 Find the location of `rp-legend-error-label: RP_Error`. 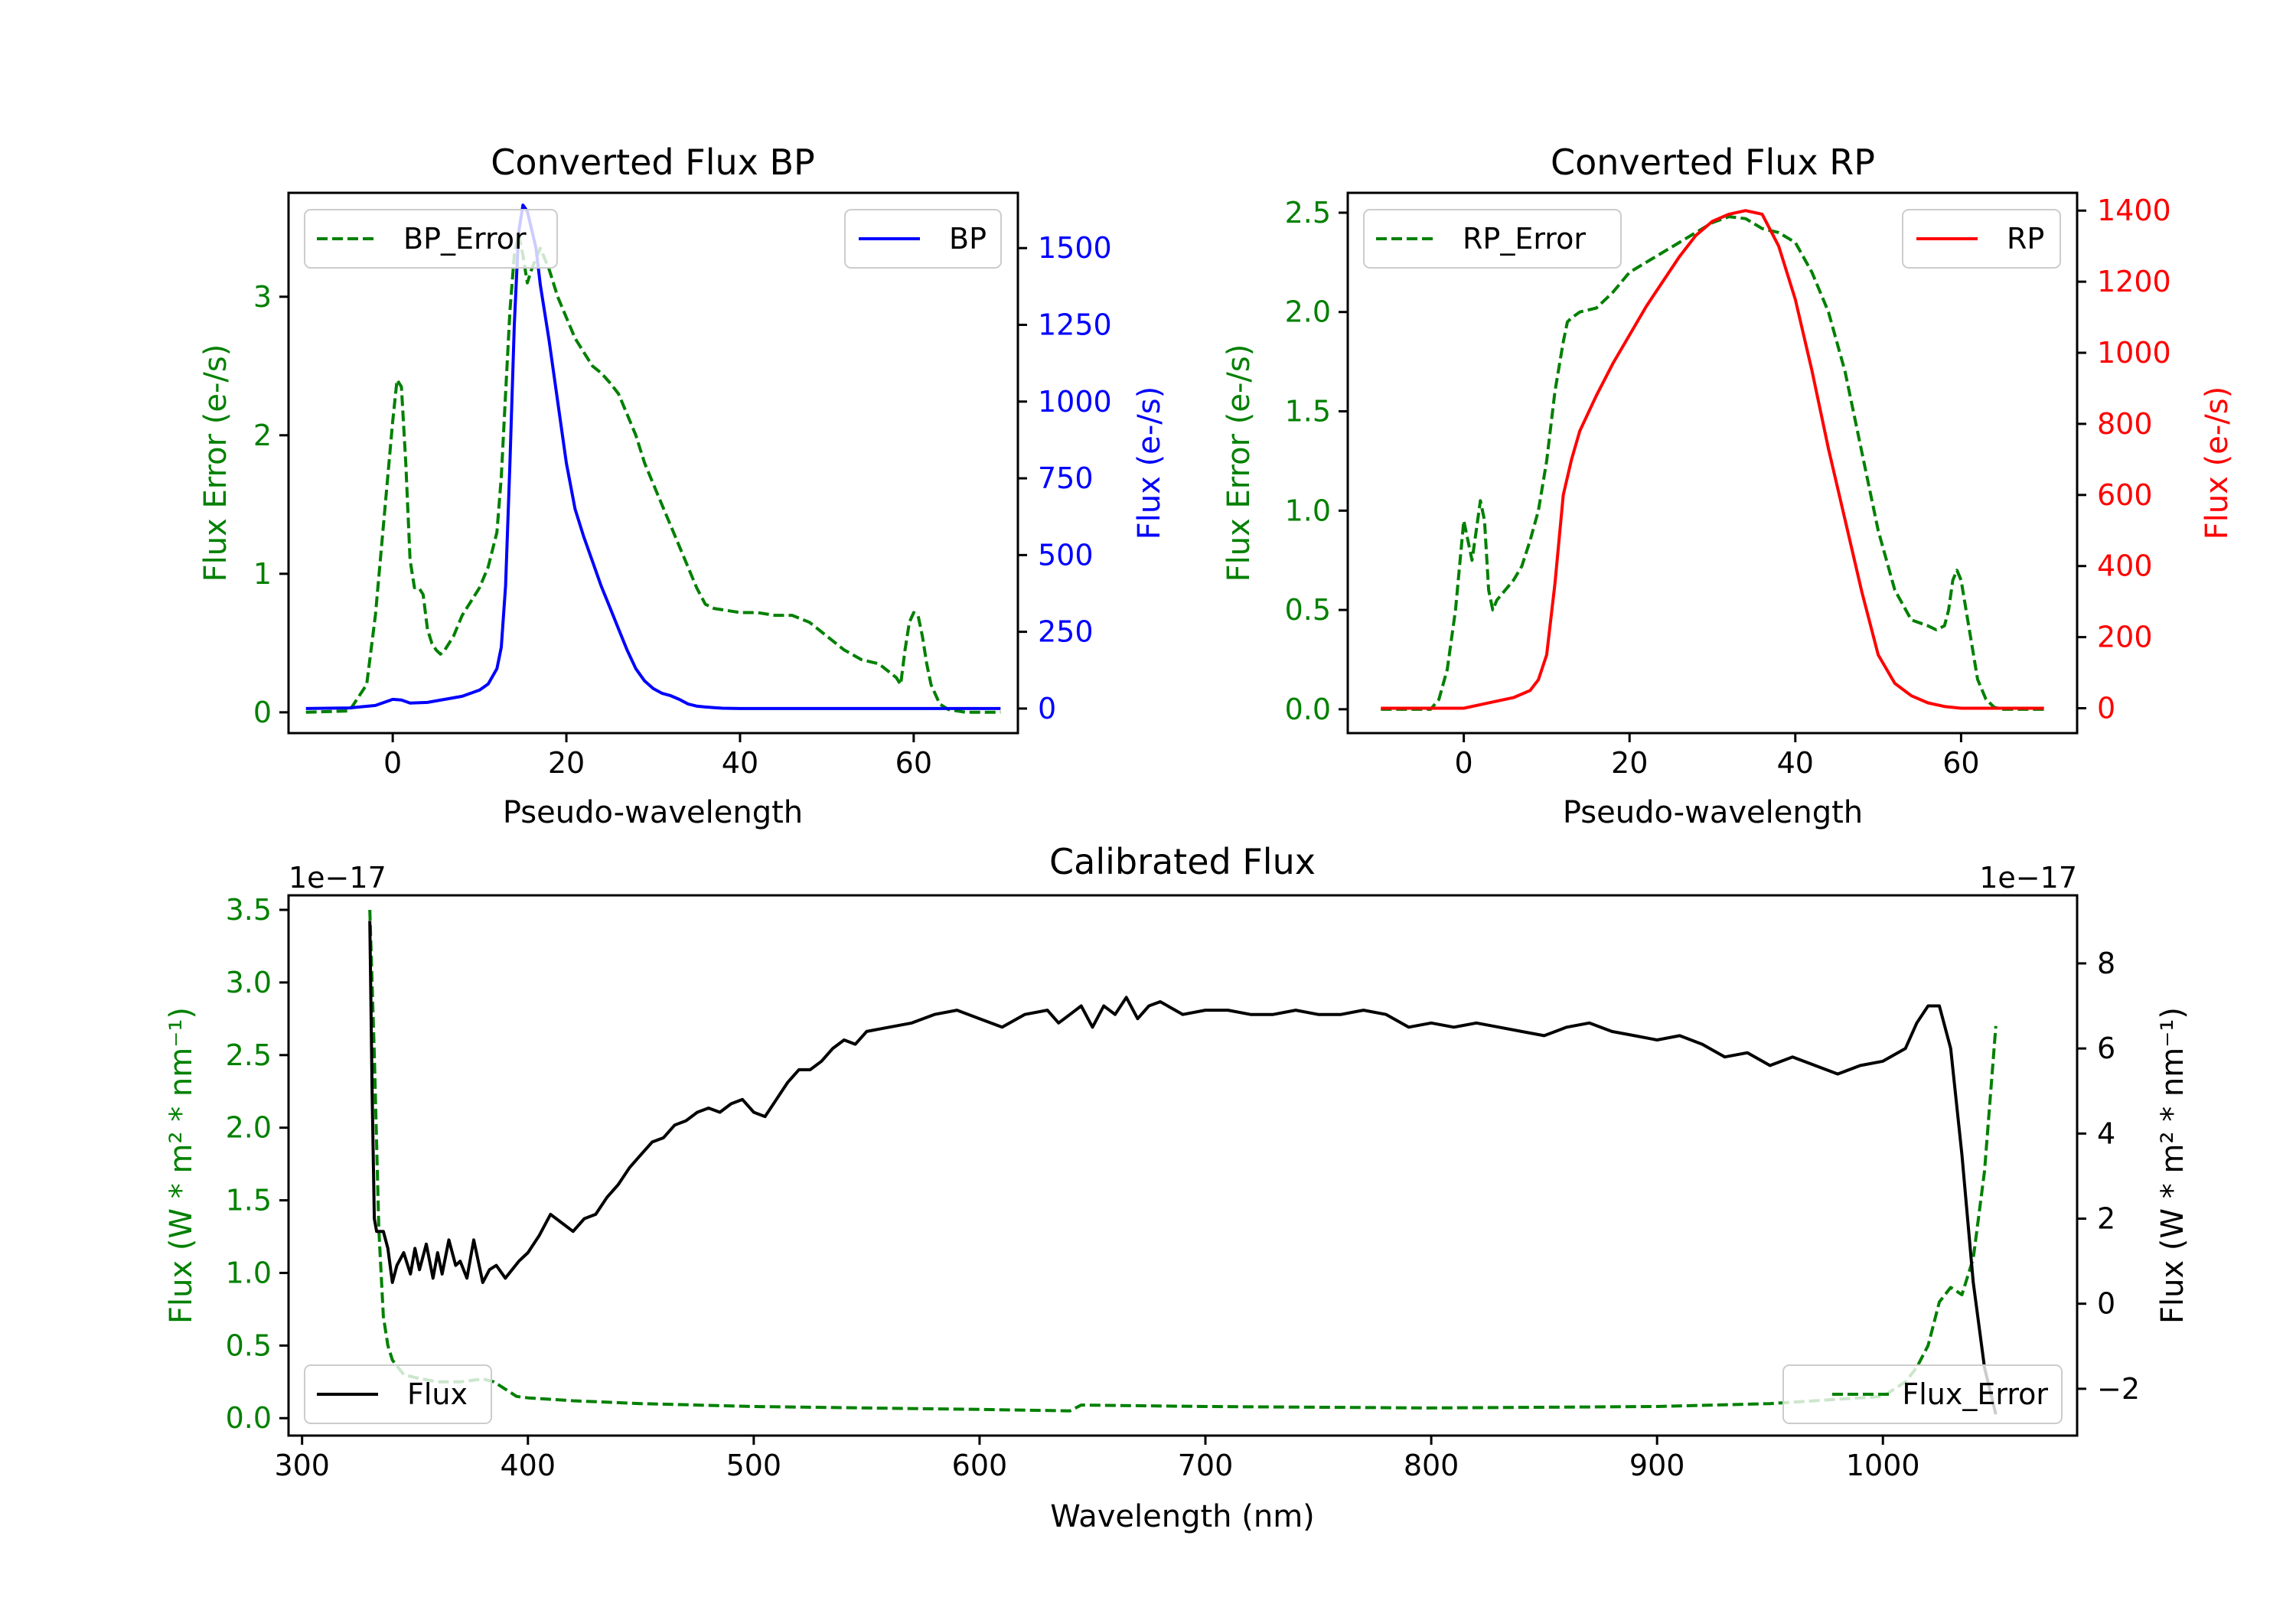

rp-legend-error-label: RP_Error is located at coordinates (1524, 239).